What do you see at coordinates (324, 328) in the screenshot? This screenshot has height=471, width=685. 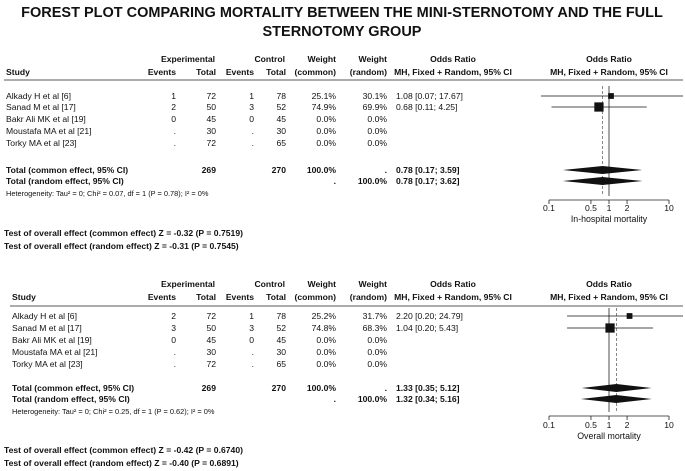 I see `weight-common: 74.8%` at bounding box center [324, 328].